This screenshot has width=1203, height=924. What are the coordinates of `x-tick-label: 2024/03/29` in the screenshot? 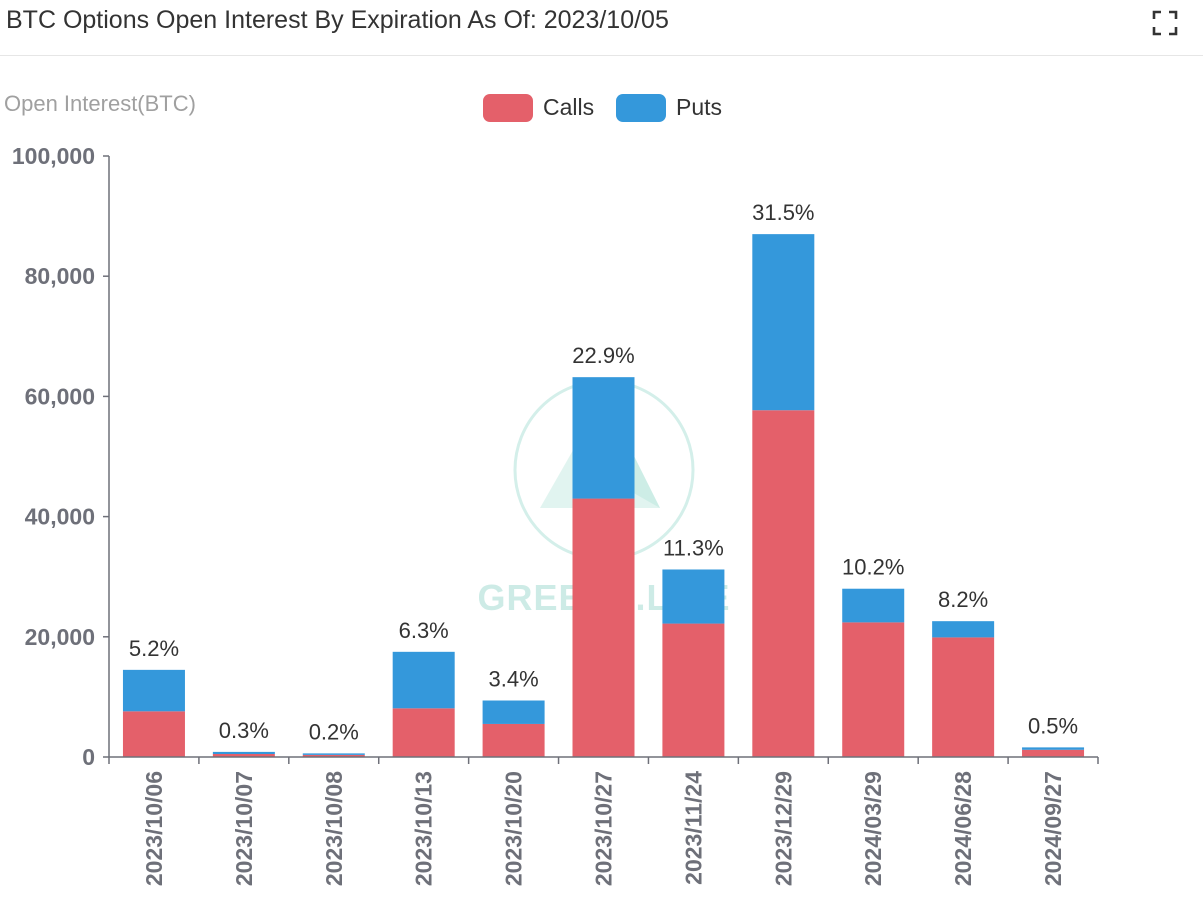 It's located at (873, 828).